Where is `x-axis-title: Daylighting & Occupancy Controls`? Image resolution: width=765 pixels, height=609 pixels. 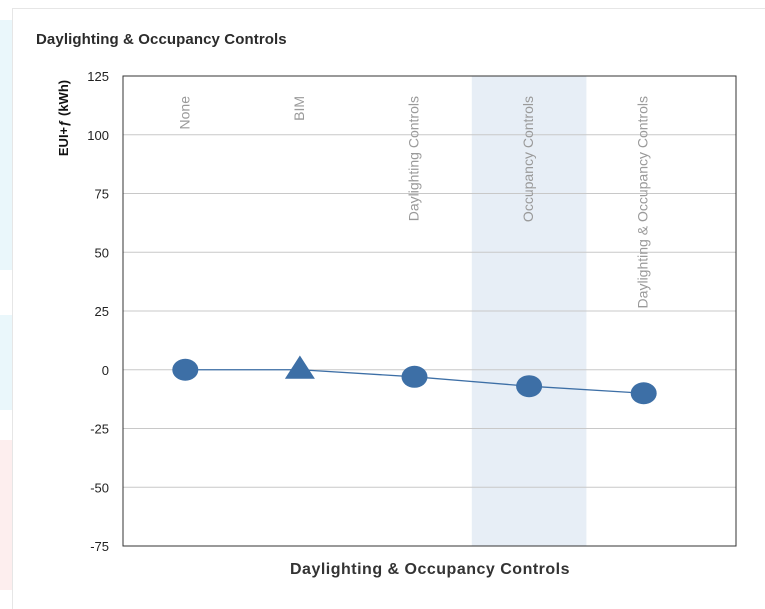
x-axis-title: Daylighting & Occupancy Controls is located at coordinates (430, 569).